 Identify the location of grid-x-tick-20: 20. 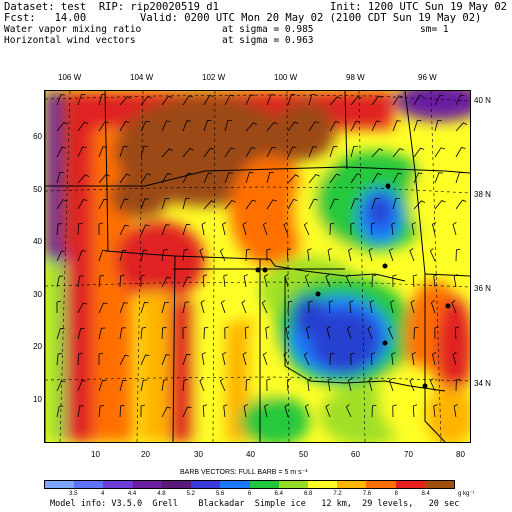
(145, 454).